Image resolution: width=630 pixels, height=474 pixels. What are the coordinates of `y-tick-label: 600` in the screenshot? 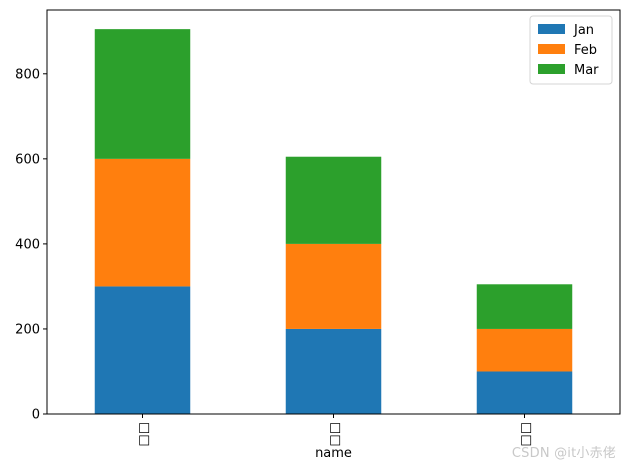 It's located at (27, 159).